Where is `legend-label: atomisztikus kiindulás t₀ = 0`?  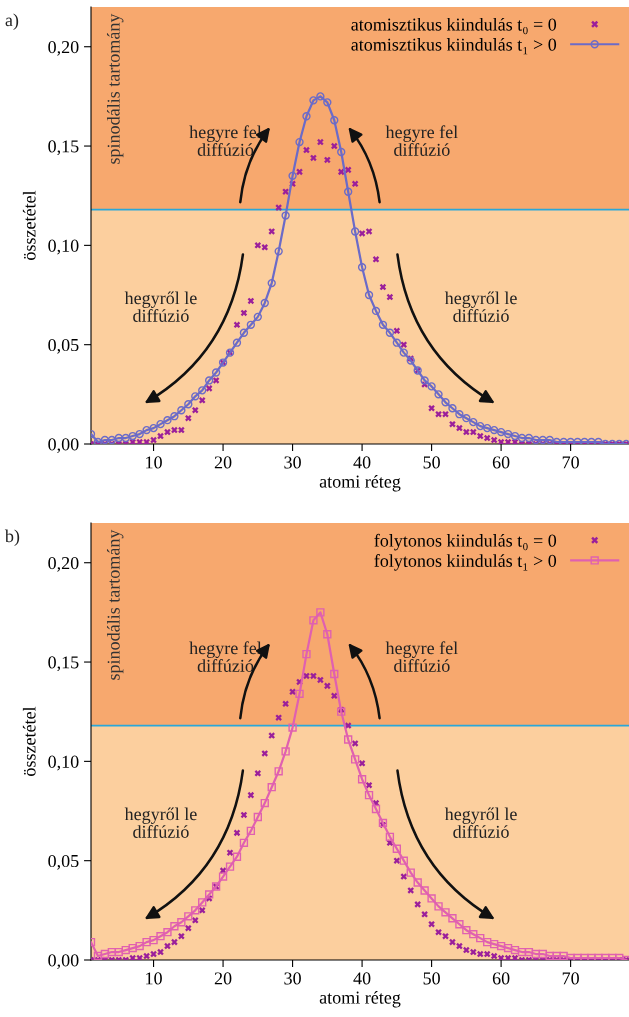
legend-label: atomisztikus kiindulás t₀ = 0 is located at coordinates (454, 26).